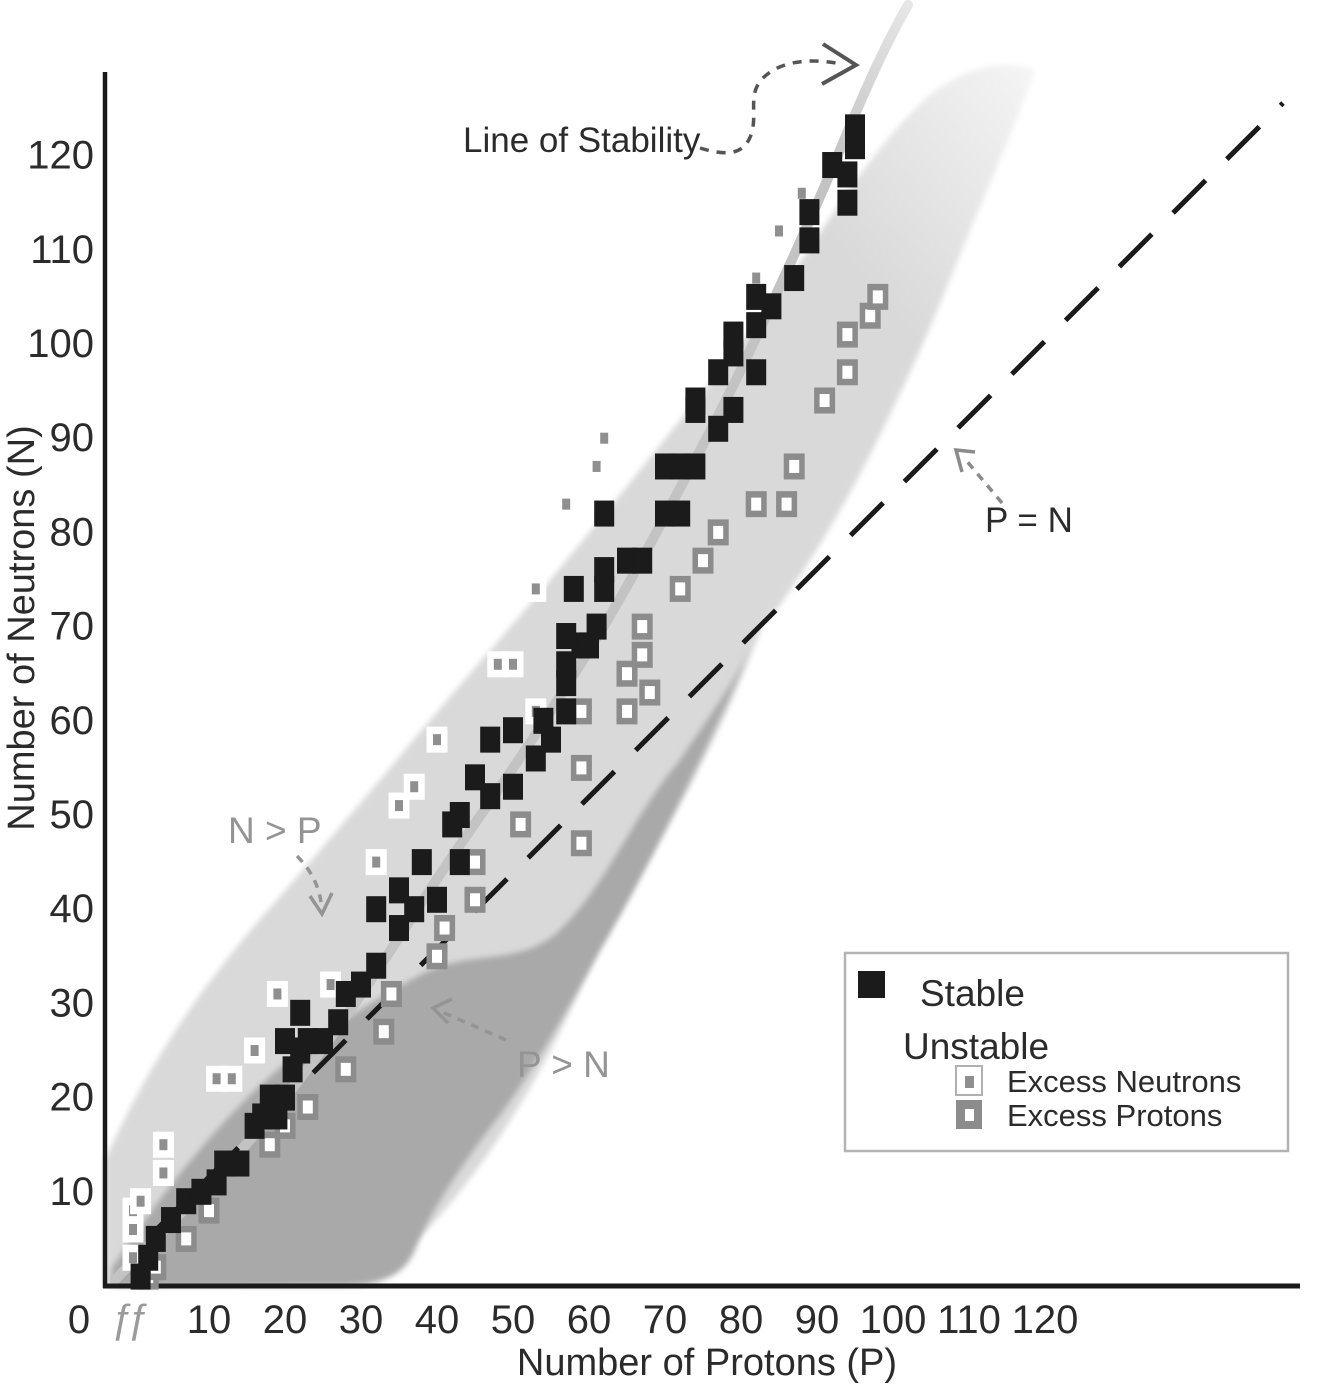 The height and width of the screenshot is (1388, 1317). I want to click on x-tick-label: 30, so click(361, 1320).